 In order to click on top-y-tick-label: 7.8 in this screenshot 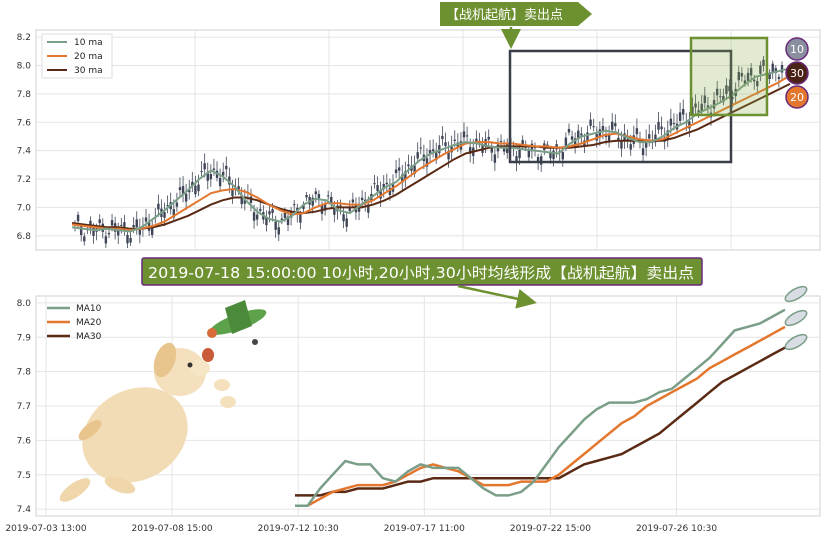, I will do `click(24, 95)`.